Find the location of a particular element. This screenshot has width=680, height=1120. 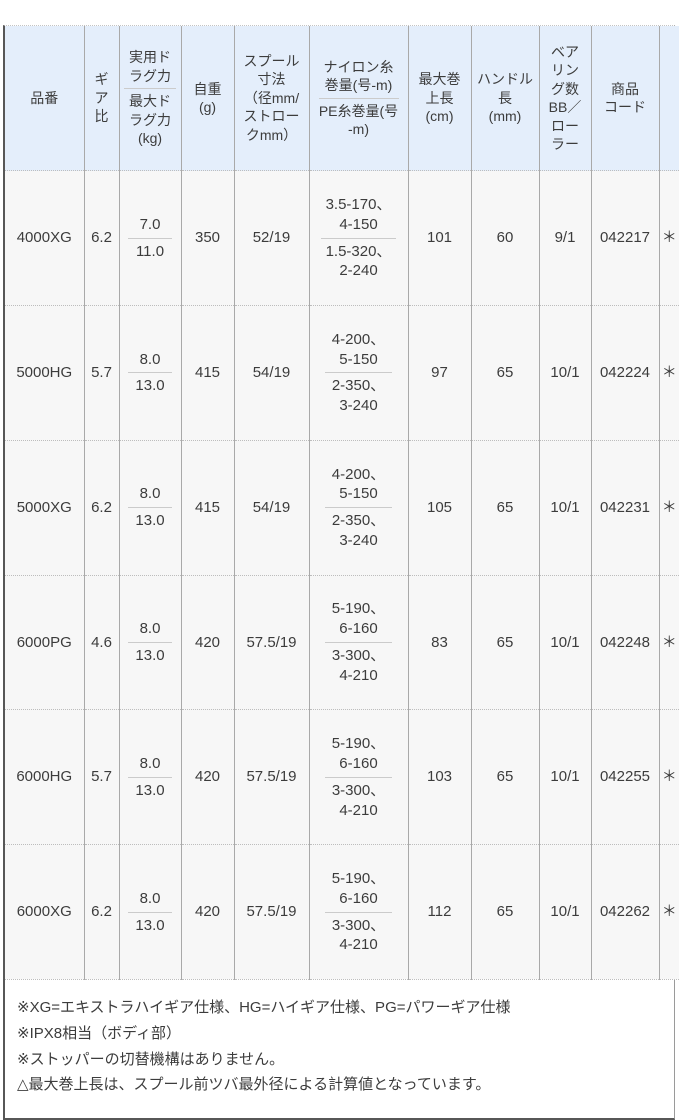

header-cell-drag: 実用ド ラグ力 最大ド ラグ力 (kg) is located at coordinates (149, 99).